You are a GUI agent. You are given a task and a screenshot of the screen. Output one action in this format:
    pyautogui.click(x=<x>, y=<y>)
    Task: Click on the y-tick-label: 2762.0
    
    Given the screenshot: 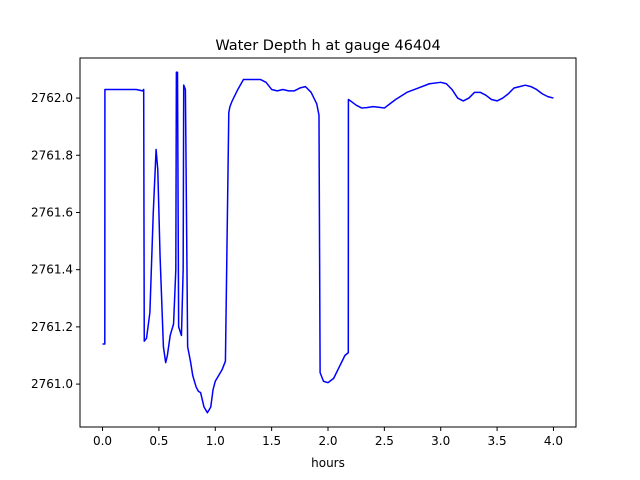 What is the action you would take?
    pyautogui.click(x=52, y=98)
    